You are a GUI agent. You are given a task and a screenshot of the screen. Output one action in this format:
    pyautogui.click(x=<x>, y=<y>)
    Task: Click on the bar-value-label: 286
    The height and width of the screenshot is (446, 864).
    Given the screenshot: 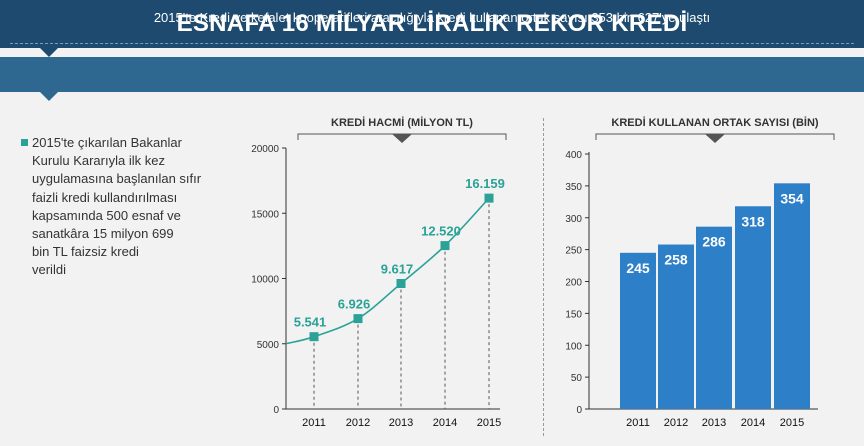 What is the action you would take?
    pyautogui.click(x=714, y=242)
    